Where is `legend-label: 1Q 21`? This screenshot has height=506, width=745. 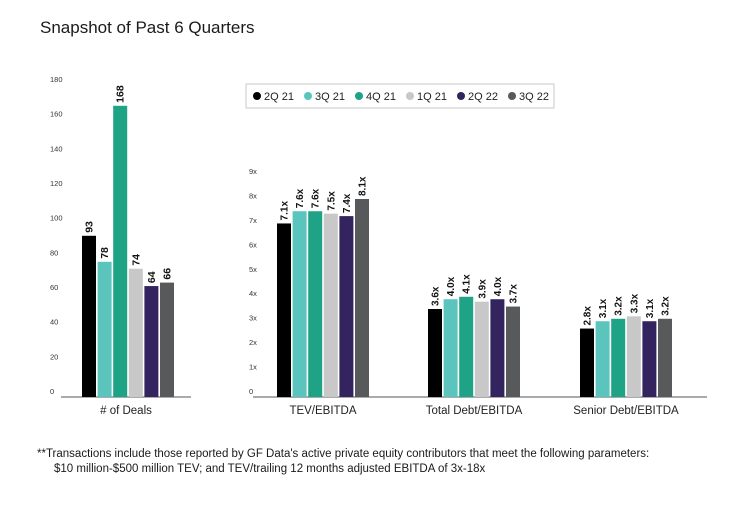 legend-label: 1Q 21 is located at coordinates (432, 97).